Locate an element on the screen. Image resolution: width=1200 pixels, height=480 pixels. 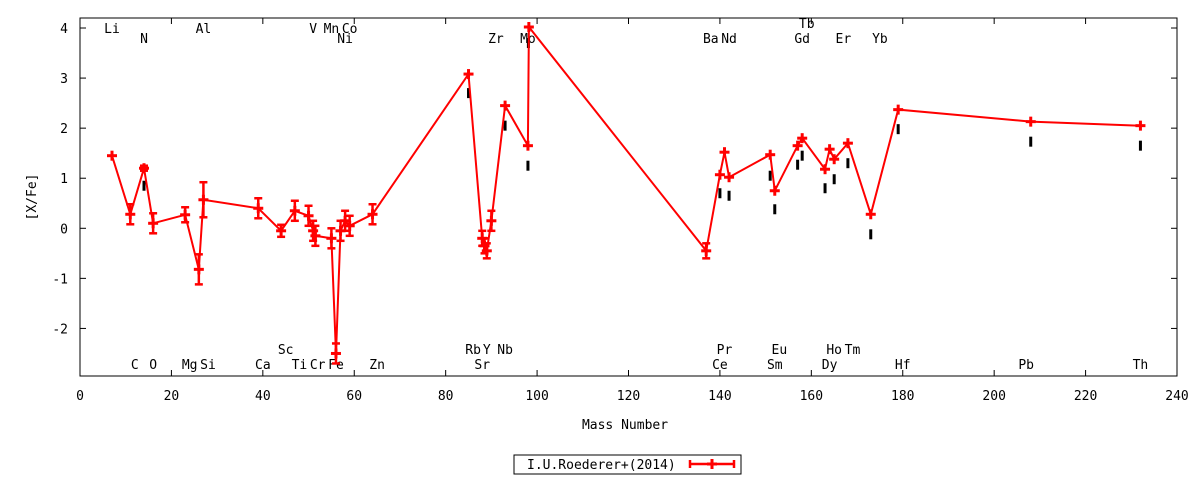
x-tick-label: 220 is located at coordinates (1085, 396).